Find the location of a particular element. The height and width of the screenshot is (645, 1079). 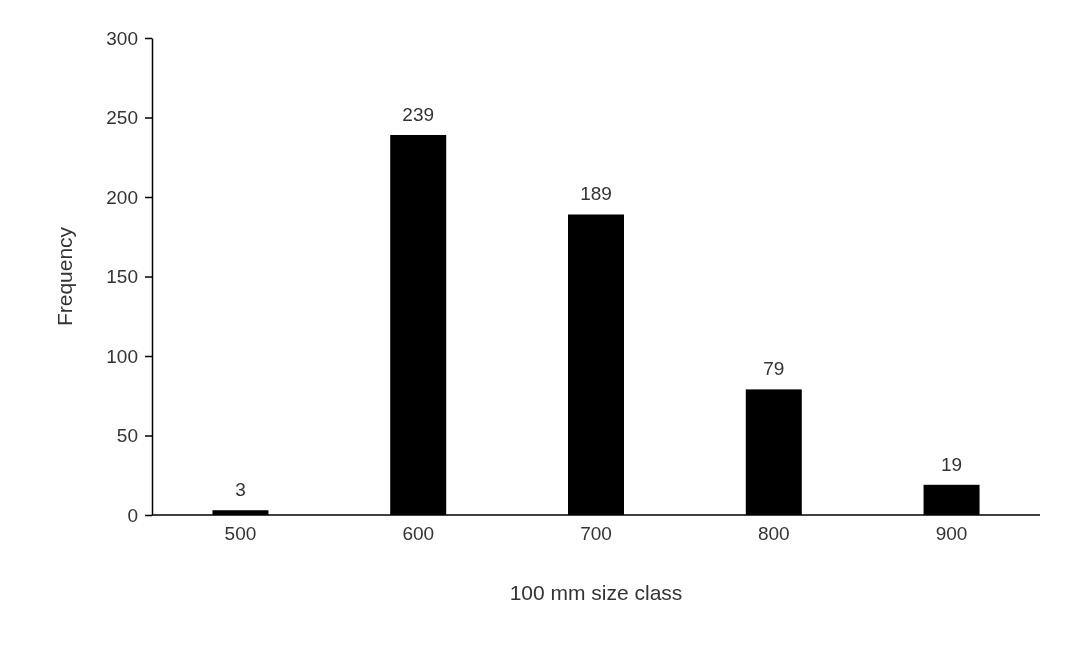

data-label: 239 is located at coordinates (418, 114).